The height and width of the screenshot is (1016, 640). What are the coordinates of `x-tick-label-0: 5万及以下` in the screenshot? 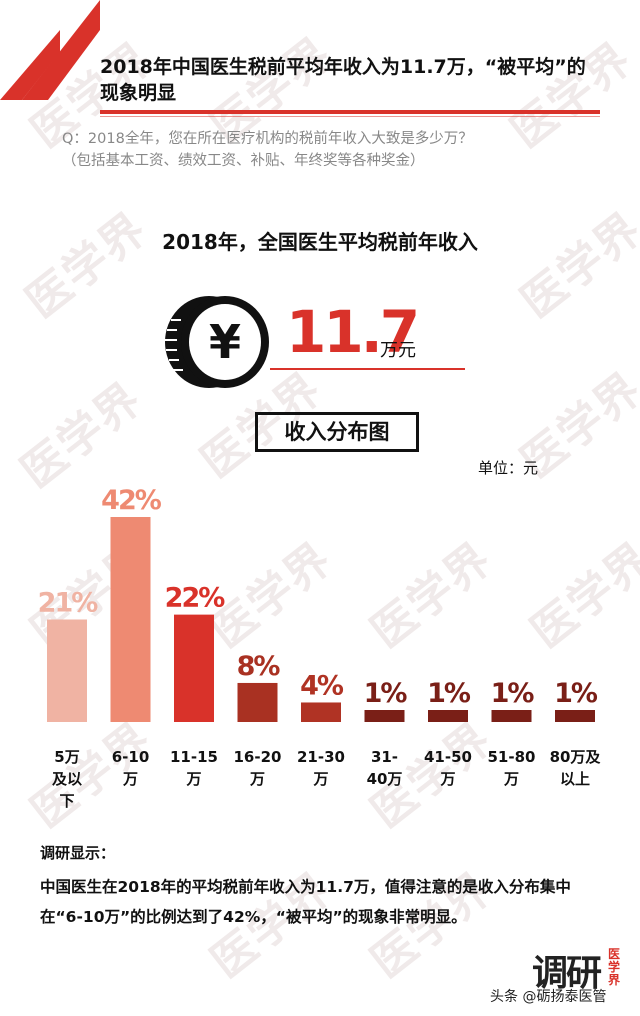 It's located at (67, 779).